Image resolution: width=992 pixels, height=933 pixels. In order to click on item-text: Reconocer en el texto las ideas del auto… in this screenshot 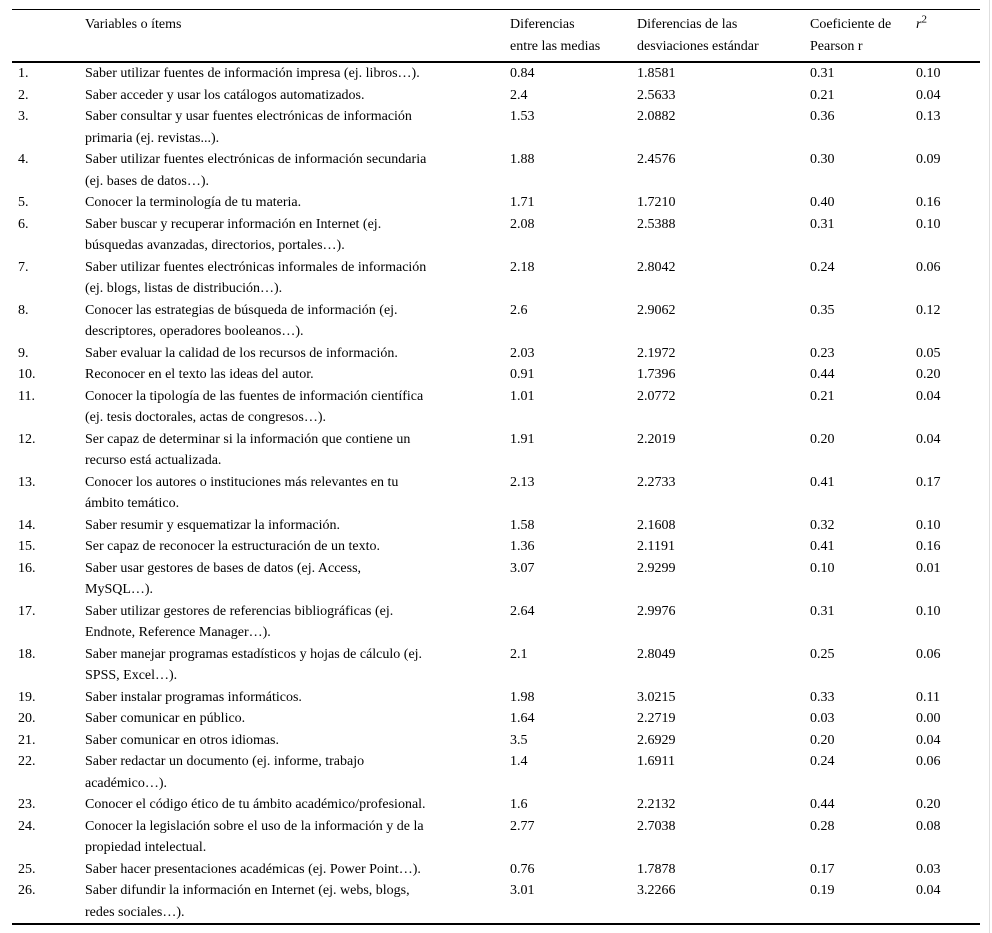, I will do `click(199, 374)`.